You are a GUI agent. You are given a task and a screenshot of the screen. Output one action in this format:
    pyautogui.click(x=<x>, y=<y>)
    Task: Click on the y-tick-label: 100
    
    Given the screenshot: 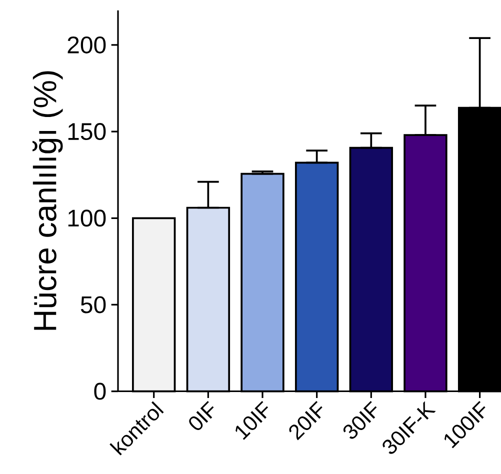 What is the action you would take?
    pyautogui.click(x=87, y=218)
    